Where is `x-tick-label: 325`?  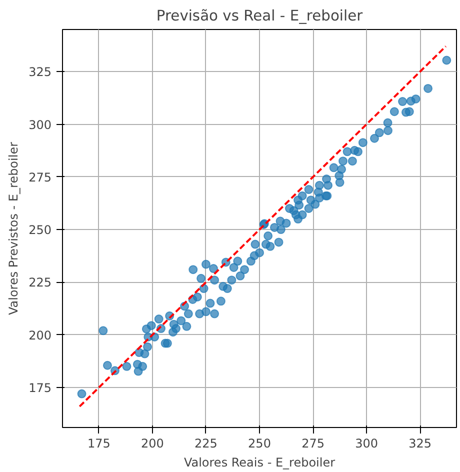 x-tick-label: 325 is located at coordinates (420, 443).